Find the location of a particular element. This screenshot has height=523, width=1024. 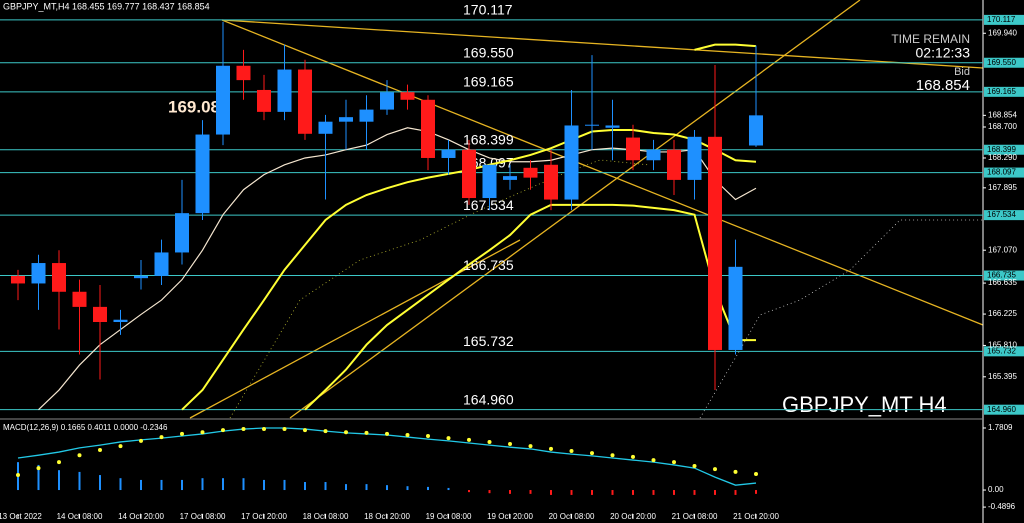

x-tick-label: 20 Oct 20:00 is located at coordinates (633, 516).